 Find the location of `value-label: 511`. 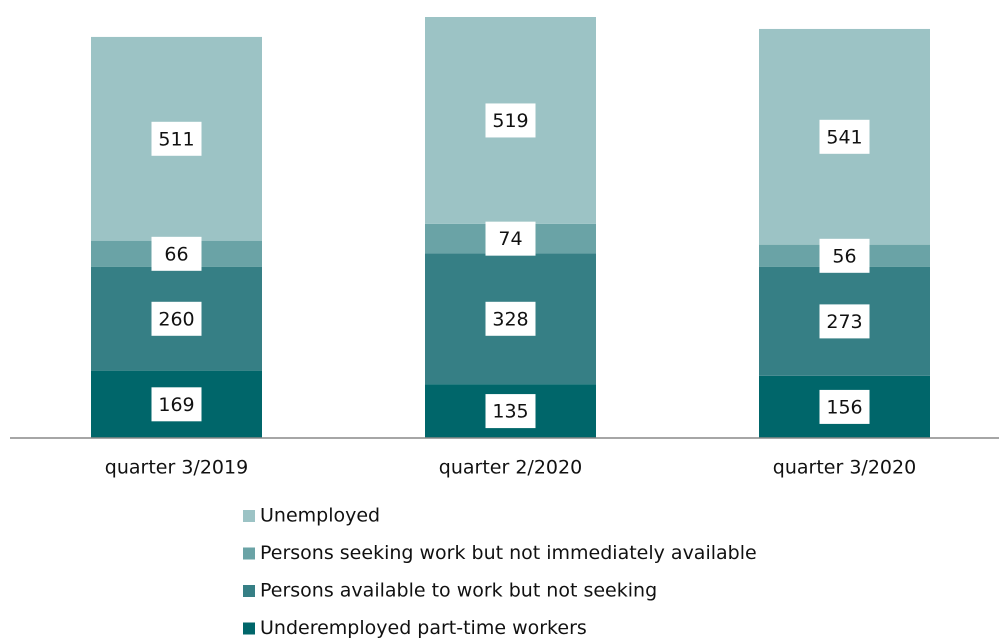

value-label: 511 is located at coordinates (176, 139).